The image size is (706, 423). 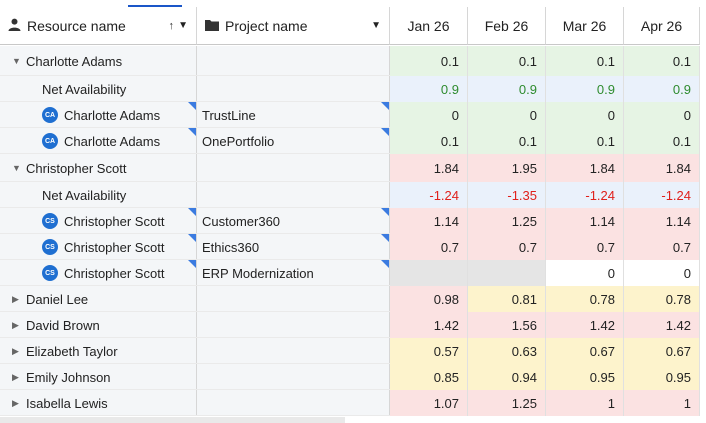 I want to click on project-name-cell: Customer360, so click(x=293, y=221).